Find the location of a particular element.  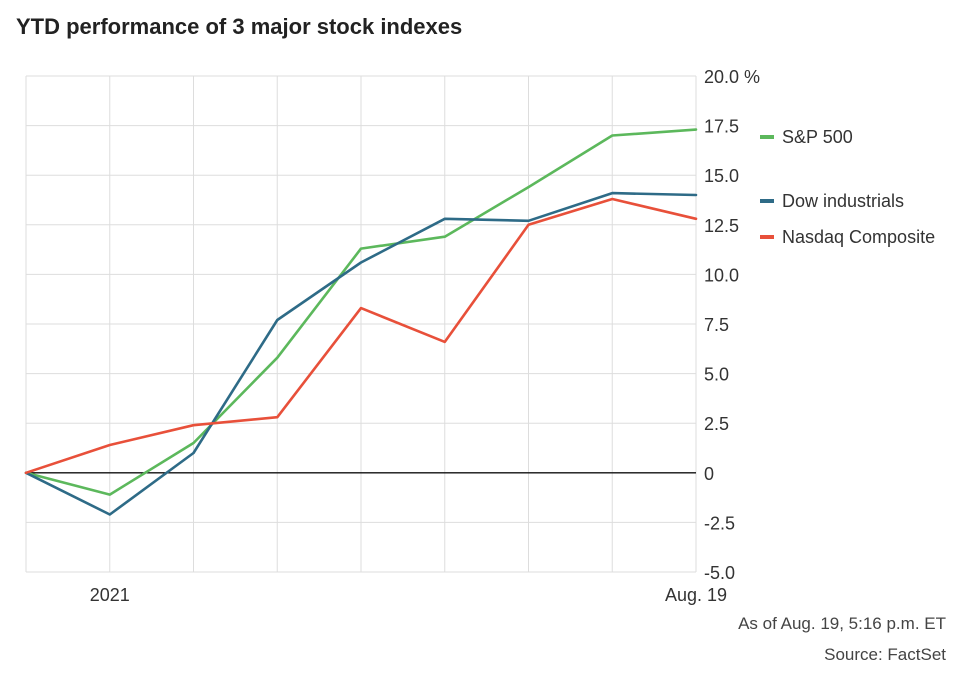

y-tick-label: 10.0 is located at coordinates (721, 275).